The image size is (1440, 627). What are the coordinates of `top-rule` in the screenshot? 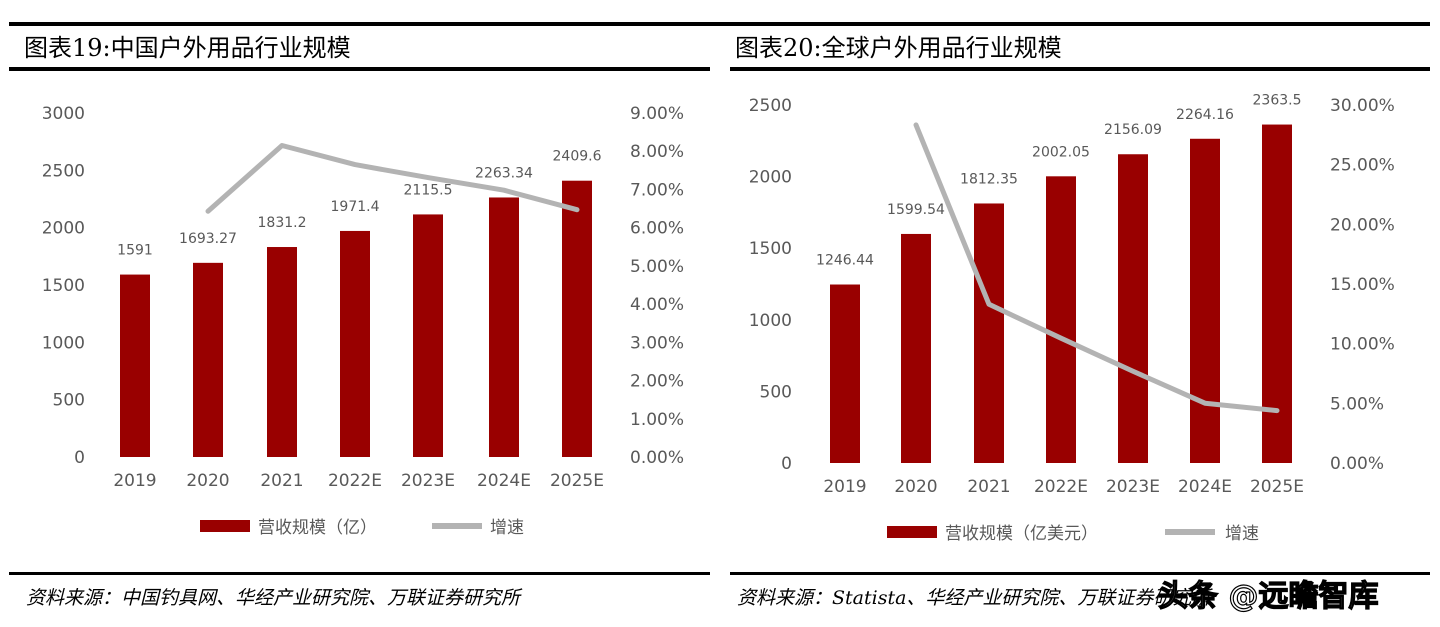 It's located at (719, 24).